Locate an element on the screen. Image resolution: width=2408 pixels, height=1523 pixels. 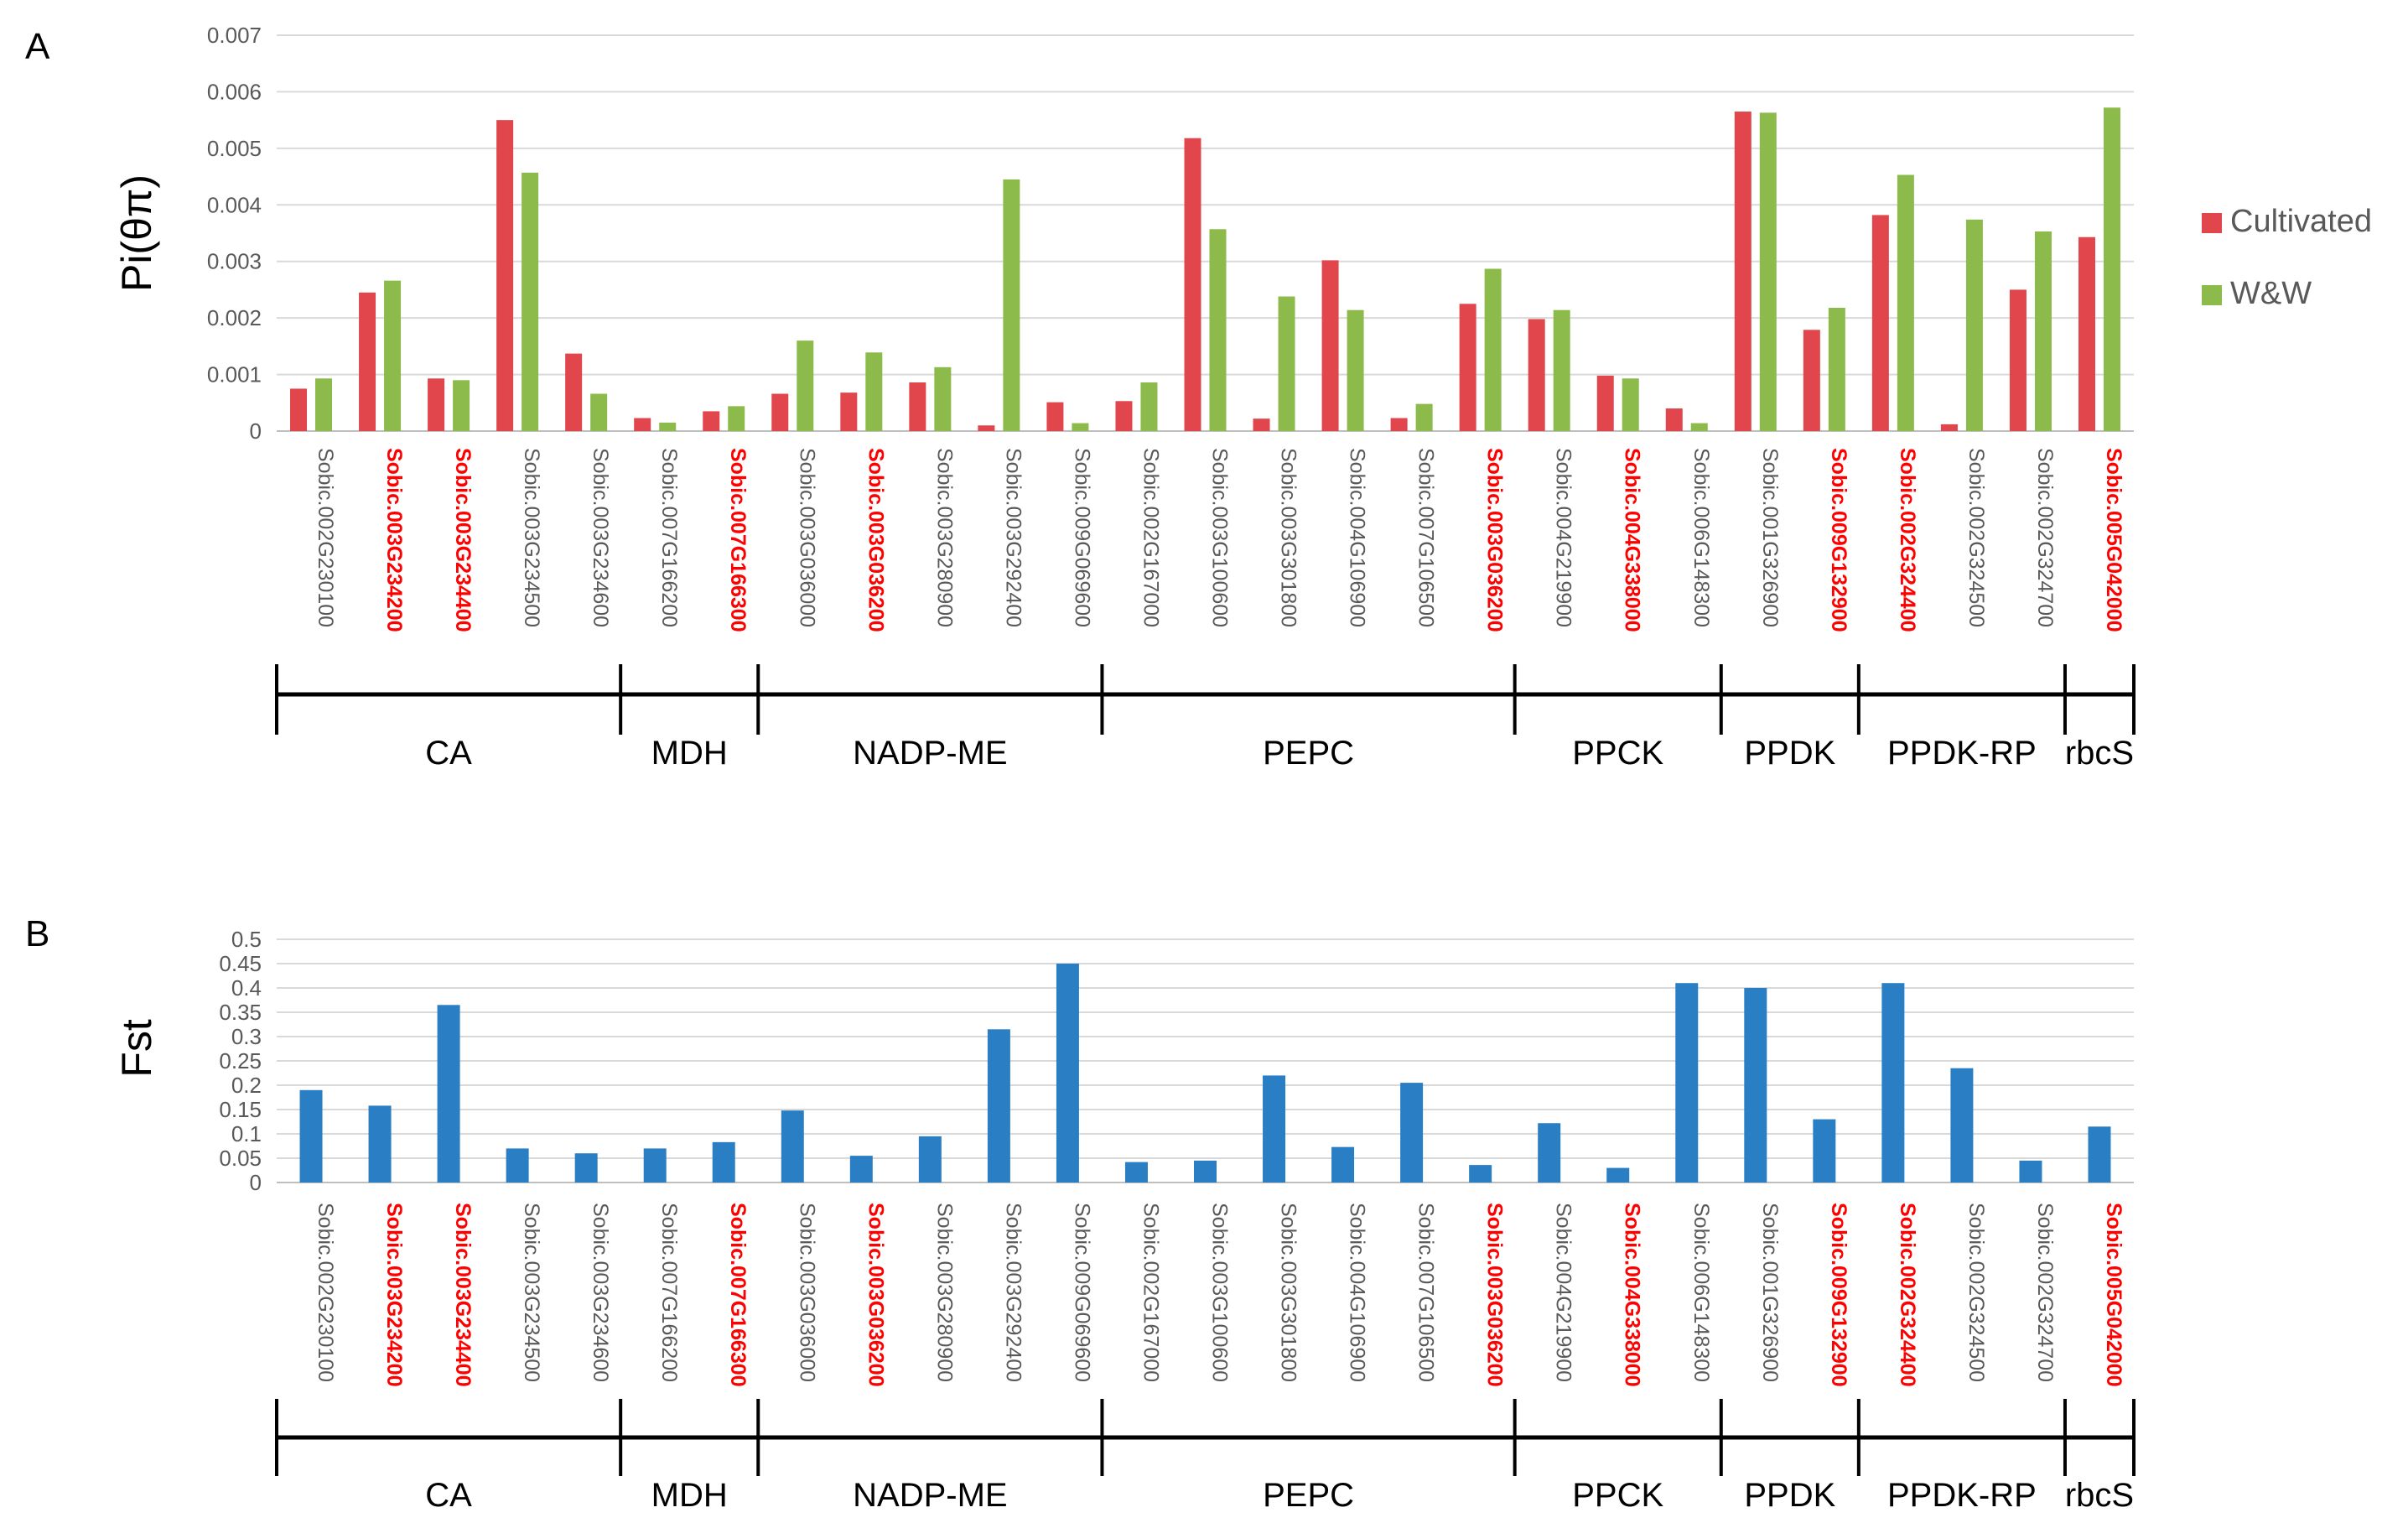
y-tick-label: 0.2 is located at coordinates (246, 1085).